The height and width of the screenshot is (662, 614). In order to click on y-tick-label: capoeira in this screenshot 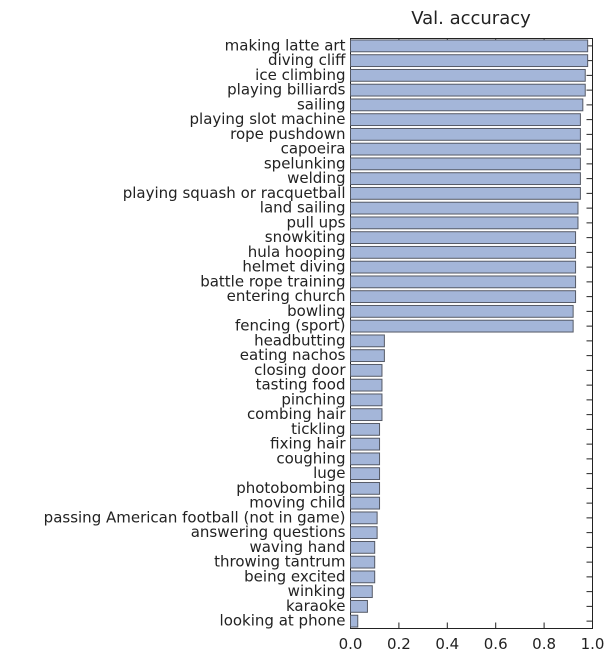, I will do `click(313, 149)`.